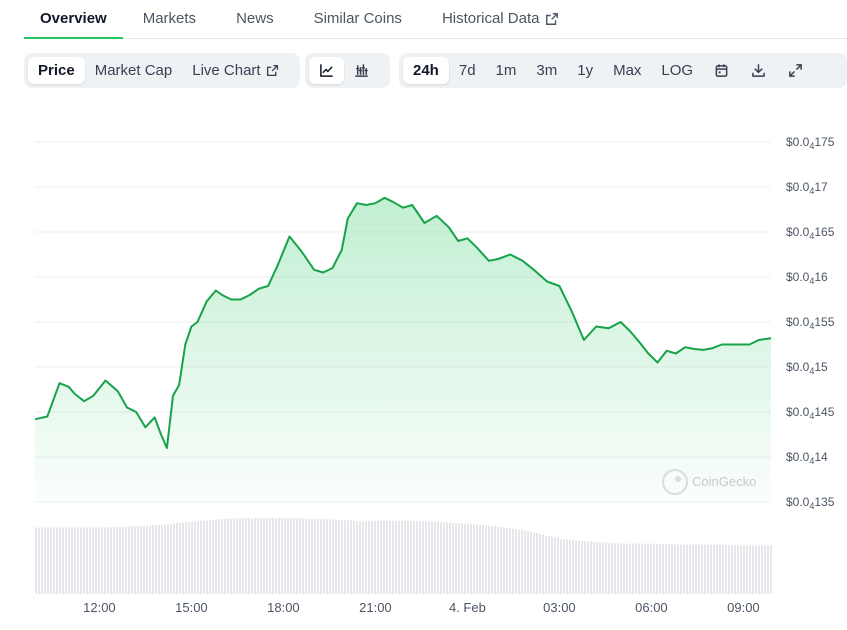  I want to click on download-button, so click(758, 70).